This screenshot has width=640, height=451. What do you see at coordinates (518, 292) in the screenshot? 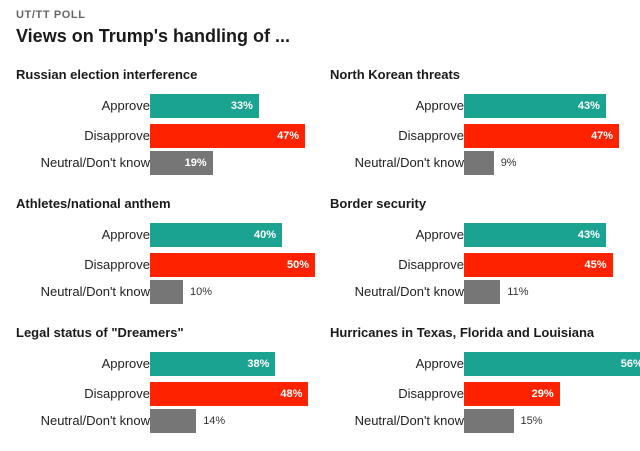
I see `data-label: 11%` at bounding box center [518, 292].